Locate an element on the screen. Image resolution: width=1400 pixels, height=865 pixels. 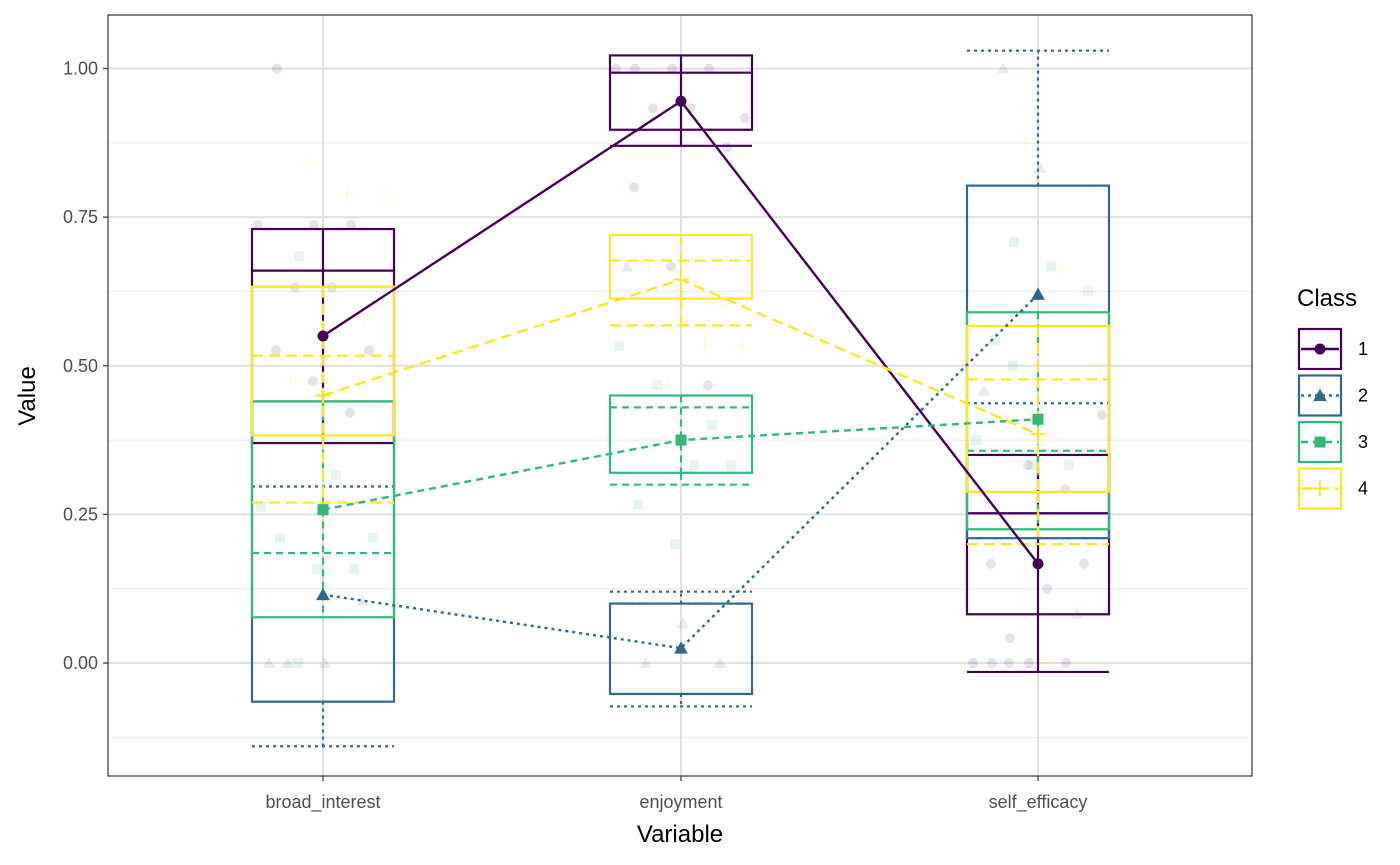
y-tick-label: 0.50 is located at coordinates (80, 366).